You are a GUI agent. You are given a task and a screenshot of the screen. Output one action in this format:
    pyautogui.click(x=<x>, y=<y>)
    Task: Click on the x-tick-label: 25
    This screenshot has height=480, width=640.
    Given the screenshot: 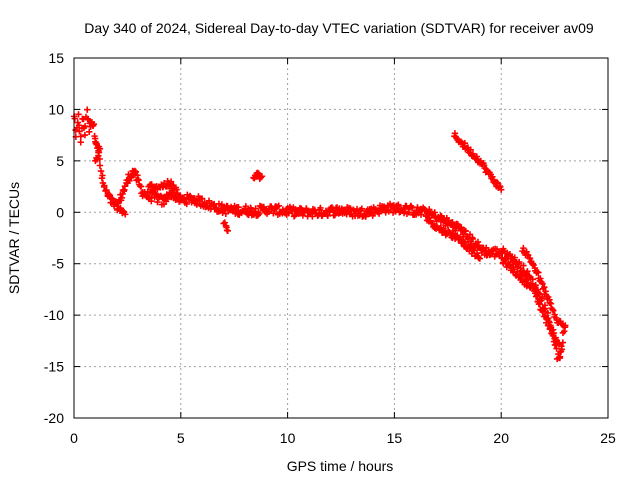 What is the action you would take?
    pyautogui.click(x=608, y=438)
    